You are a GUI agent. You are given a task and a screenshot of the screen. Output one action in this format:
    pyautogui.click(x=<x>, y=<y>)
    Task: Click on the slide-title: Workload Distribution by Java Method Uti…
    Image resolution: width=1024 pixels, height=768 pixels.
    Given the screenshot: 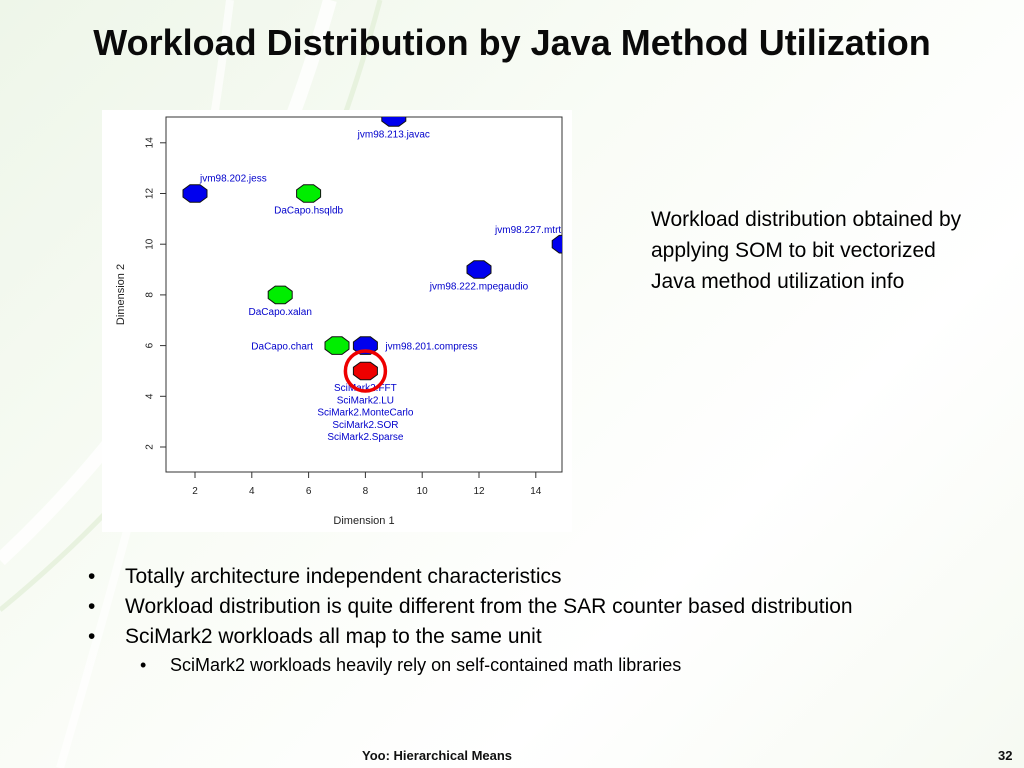 What is the action you would take?
    pyautogui.click(x=512, y=42)
    